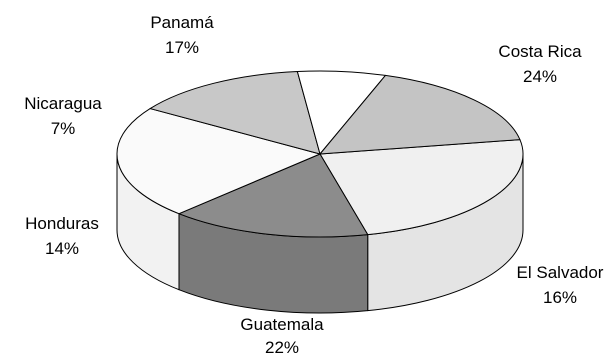 The image size is (616, 357). I want to click on label-guatemala-name: Guatemala, so click(282, 324).